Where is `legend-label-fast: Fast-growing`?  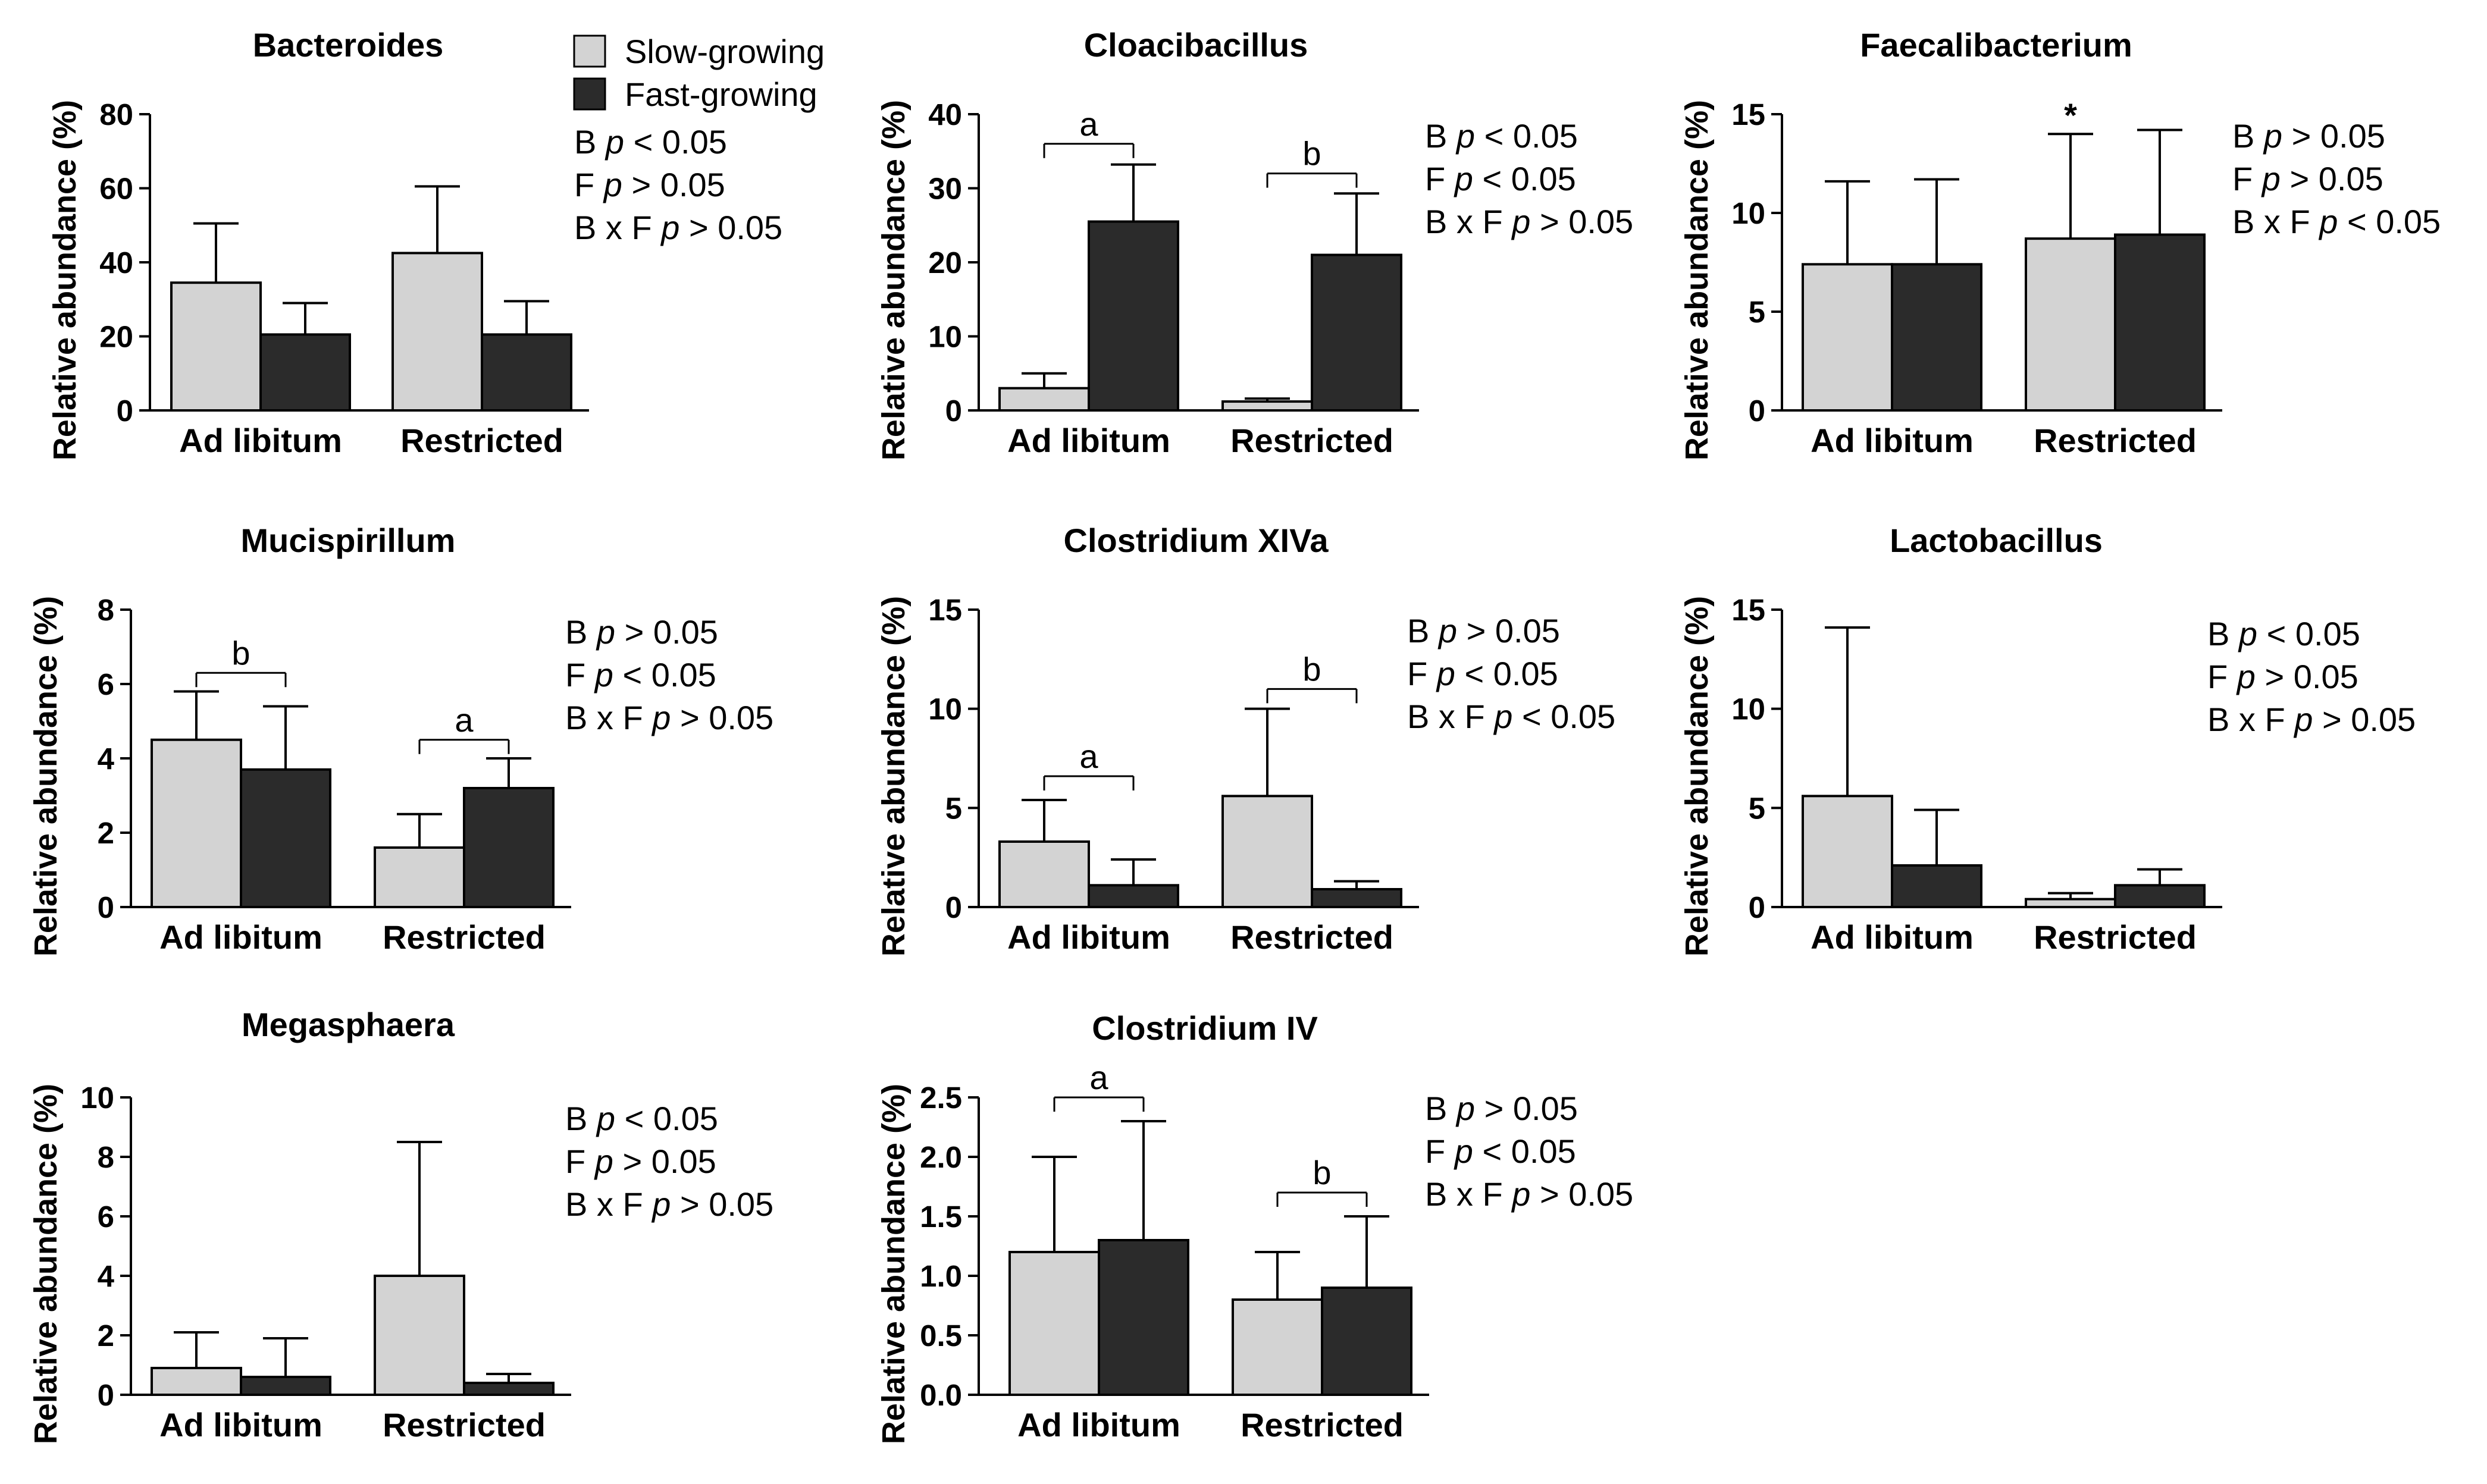
legend-label-fast: Fast-growing is located at coordinates (721, 94).